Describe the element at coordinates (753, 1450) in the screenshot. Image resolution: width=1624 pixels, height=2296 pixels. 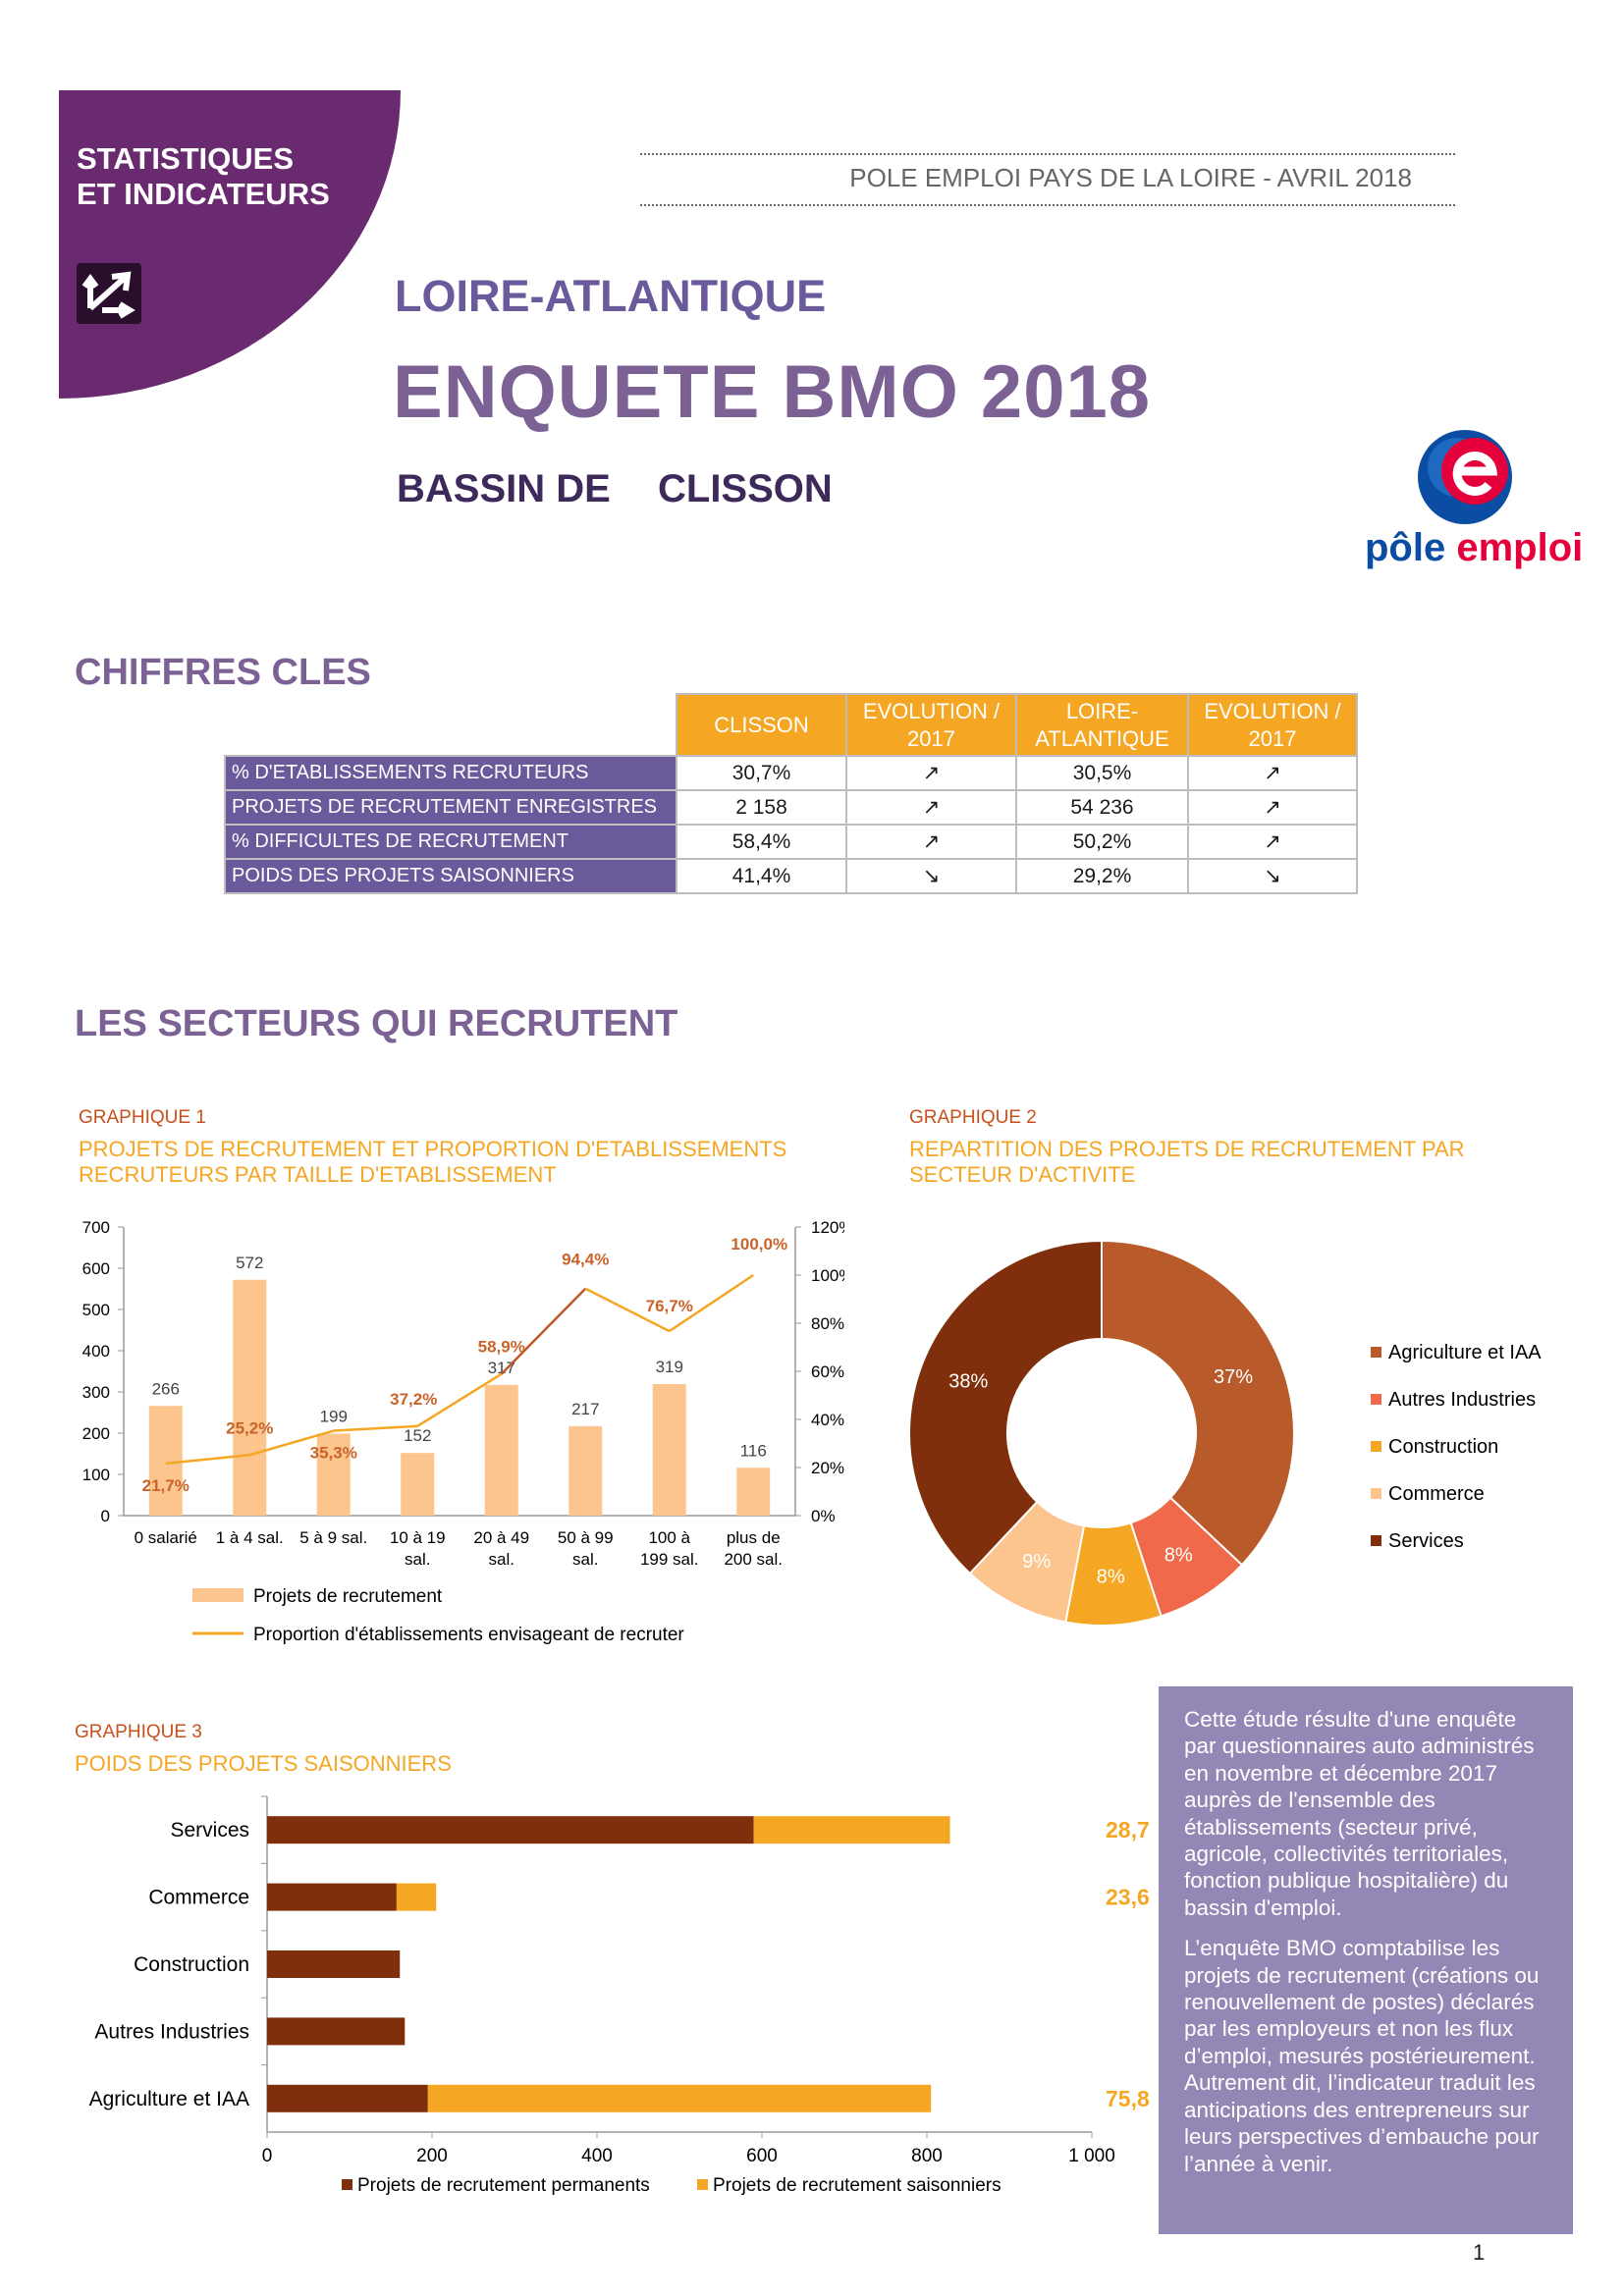
I see `bar-data-label: 116` at that location.